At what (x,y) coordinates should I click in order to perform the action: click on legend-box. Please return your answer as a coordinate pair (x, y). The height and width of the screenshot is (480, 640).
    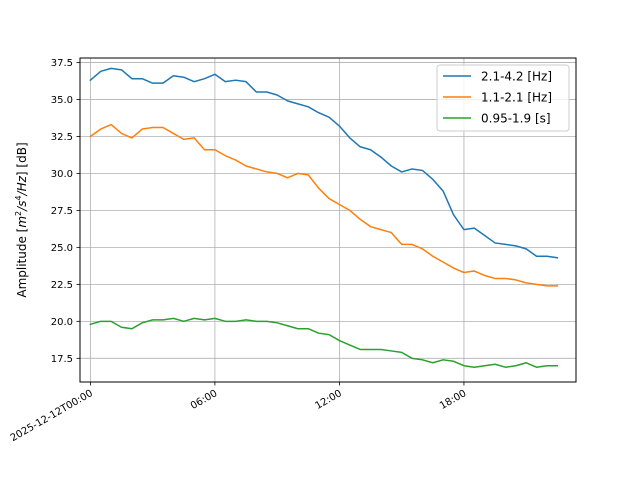
    Looking at the image, I should click on (503, 98).